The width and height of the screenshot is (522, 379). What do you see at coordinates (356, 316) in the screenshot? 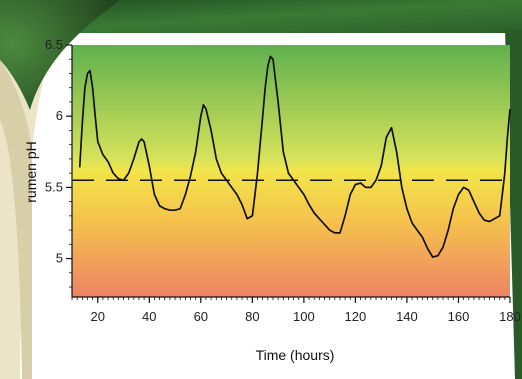
I see `x-tick-label: 120` at bounding box center [356, 316].